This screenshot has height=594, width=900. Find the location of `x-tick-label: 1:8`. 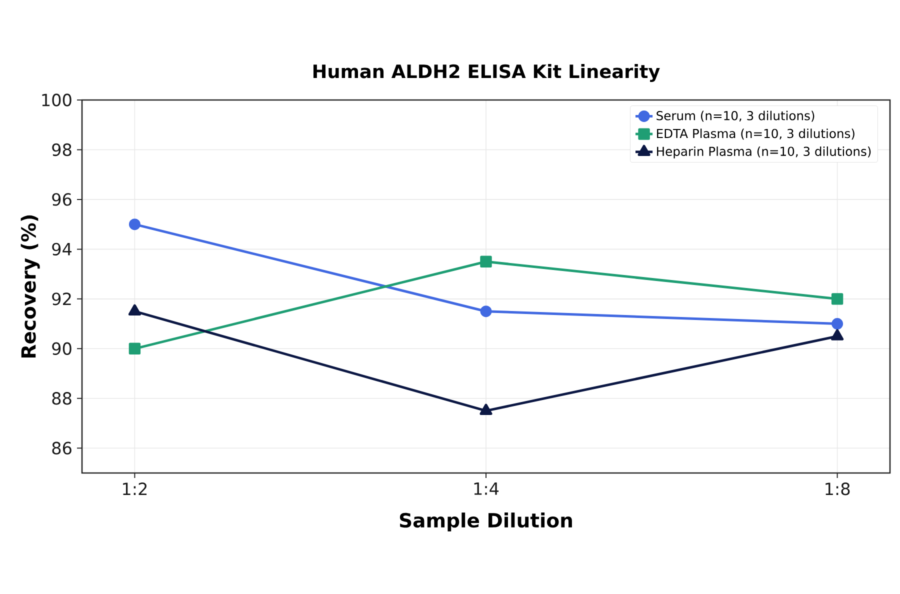

x-tick-label: 1:8 is located at coordinates (838, 489).